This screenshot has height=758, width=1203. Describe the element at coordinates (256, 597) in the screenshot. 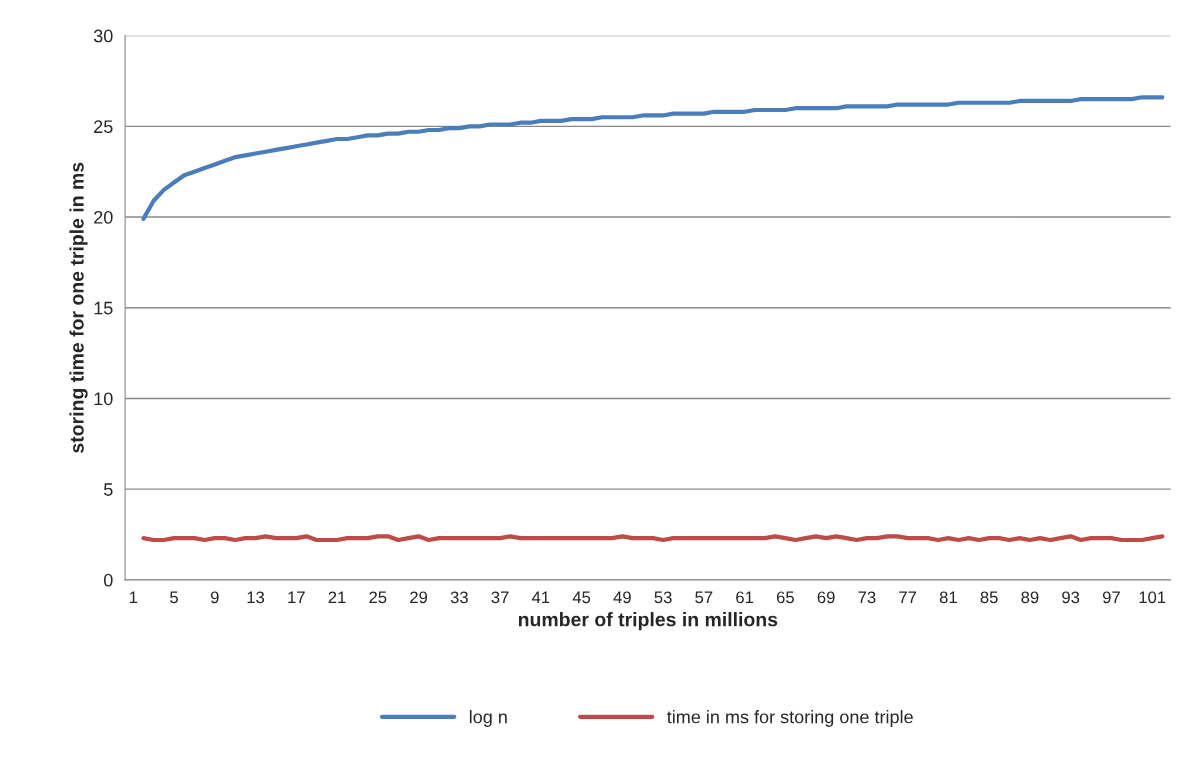

I see `x-tick-label: 13` at that location.